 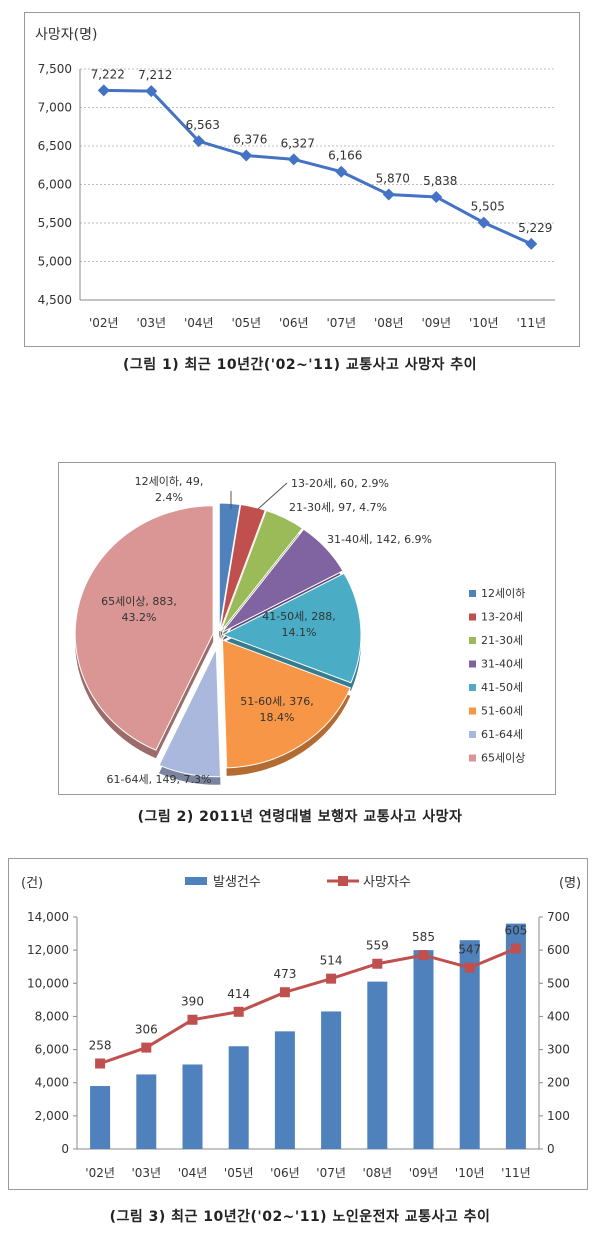 I want to click on y-axis-unit-label: 사망자(명), so click(x=66, y=35).